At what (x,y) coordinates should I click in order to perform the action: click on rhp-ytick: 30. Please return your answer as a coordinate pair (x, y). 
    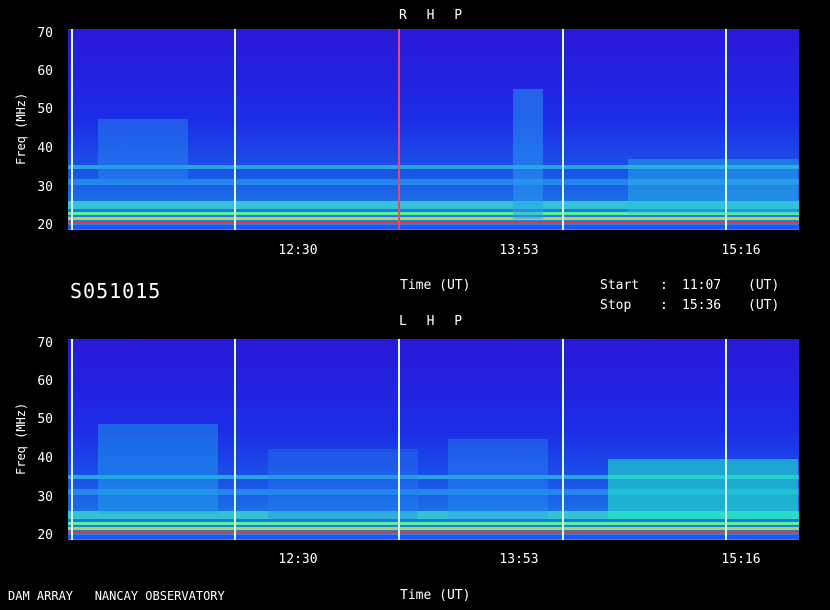
    Looking at the image, I should click on (45, 187).